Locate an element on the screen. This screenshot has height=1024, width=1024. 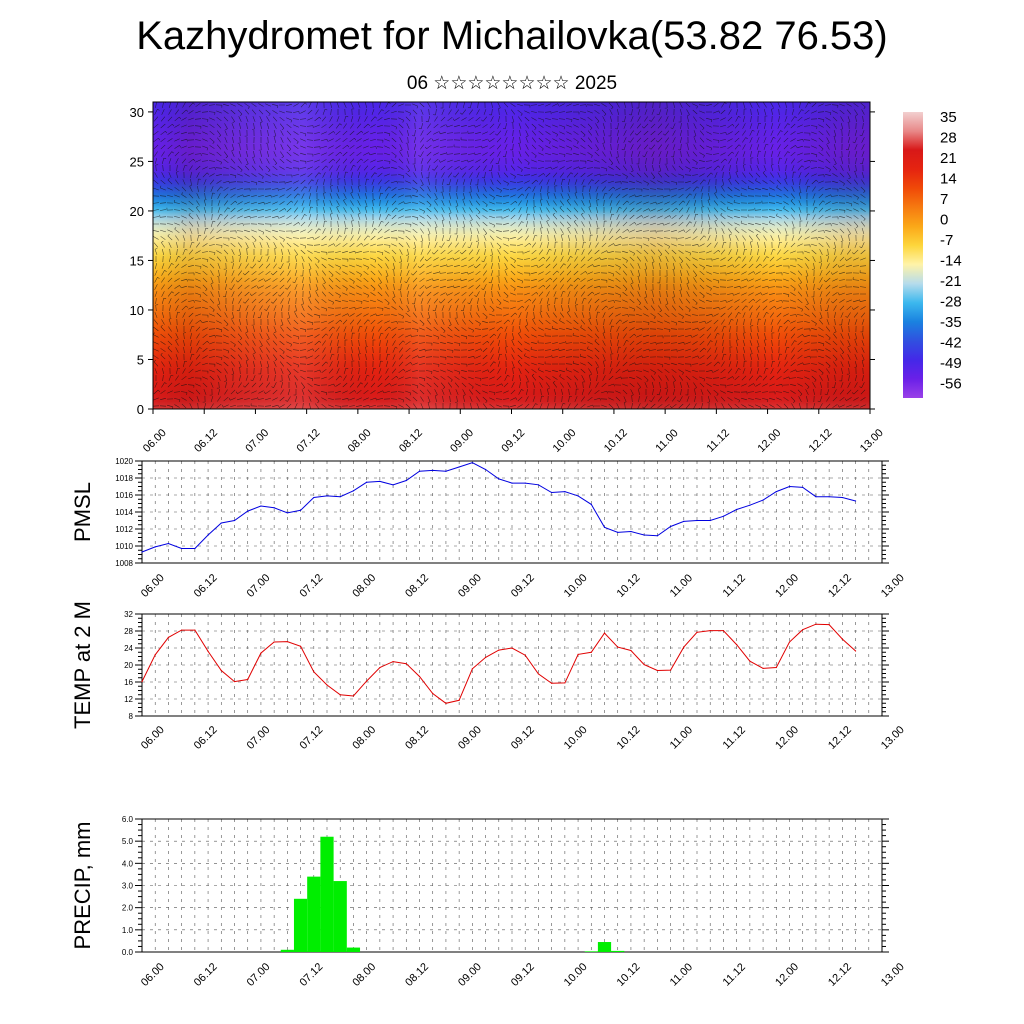
y-tick-label: 2.0 is located at coordinates (128, 908).